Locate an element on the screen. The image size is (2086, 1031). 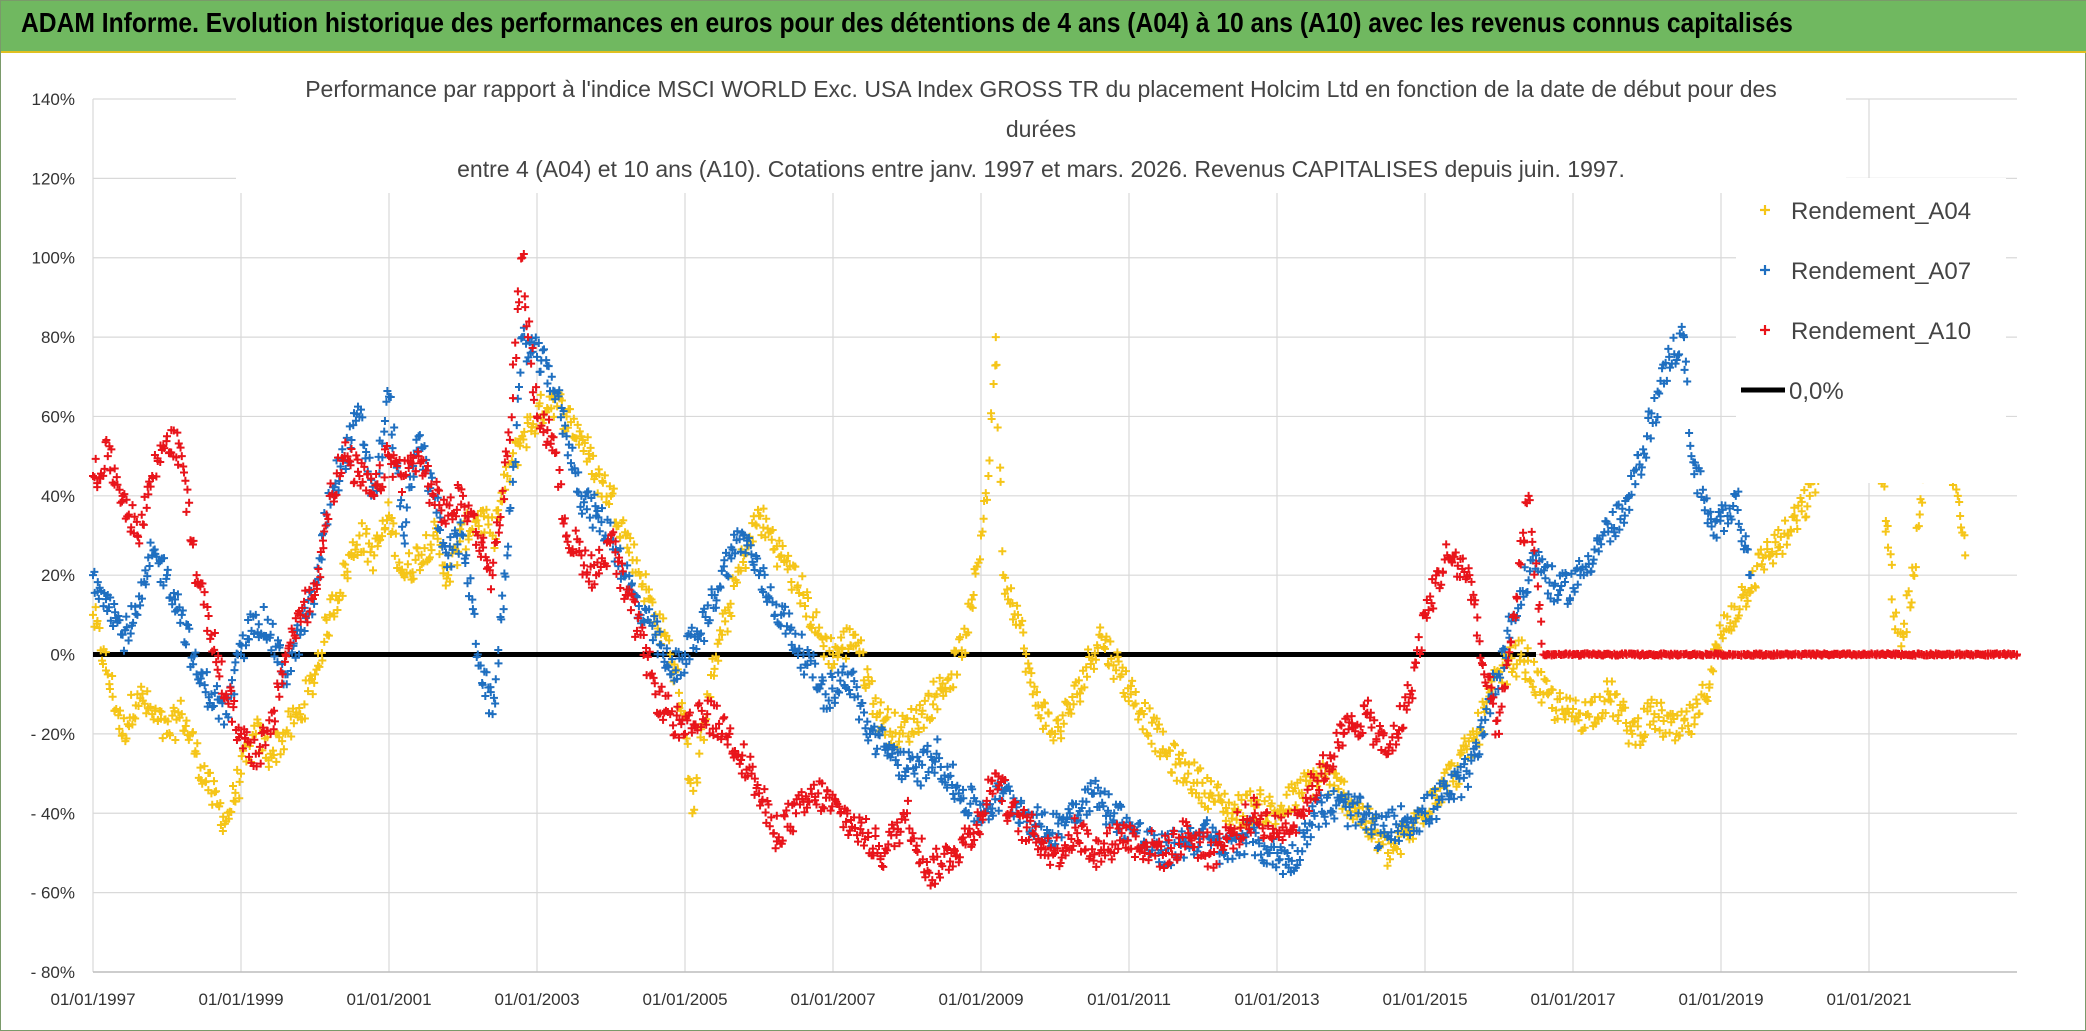
y-tick-label: 60% is located at coordinates (58, 416).